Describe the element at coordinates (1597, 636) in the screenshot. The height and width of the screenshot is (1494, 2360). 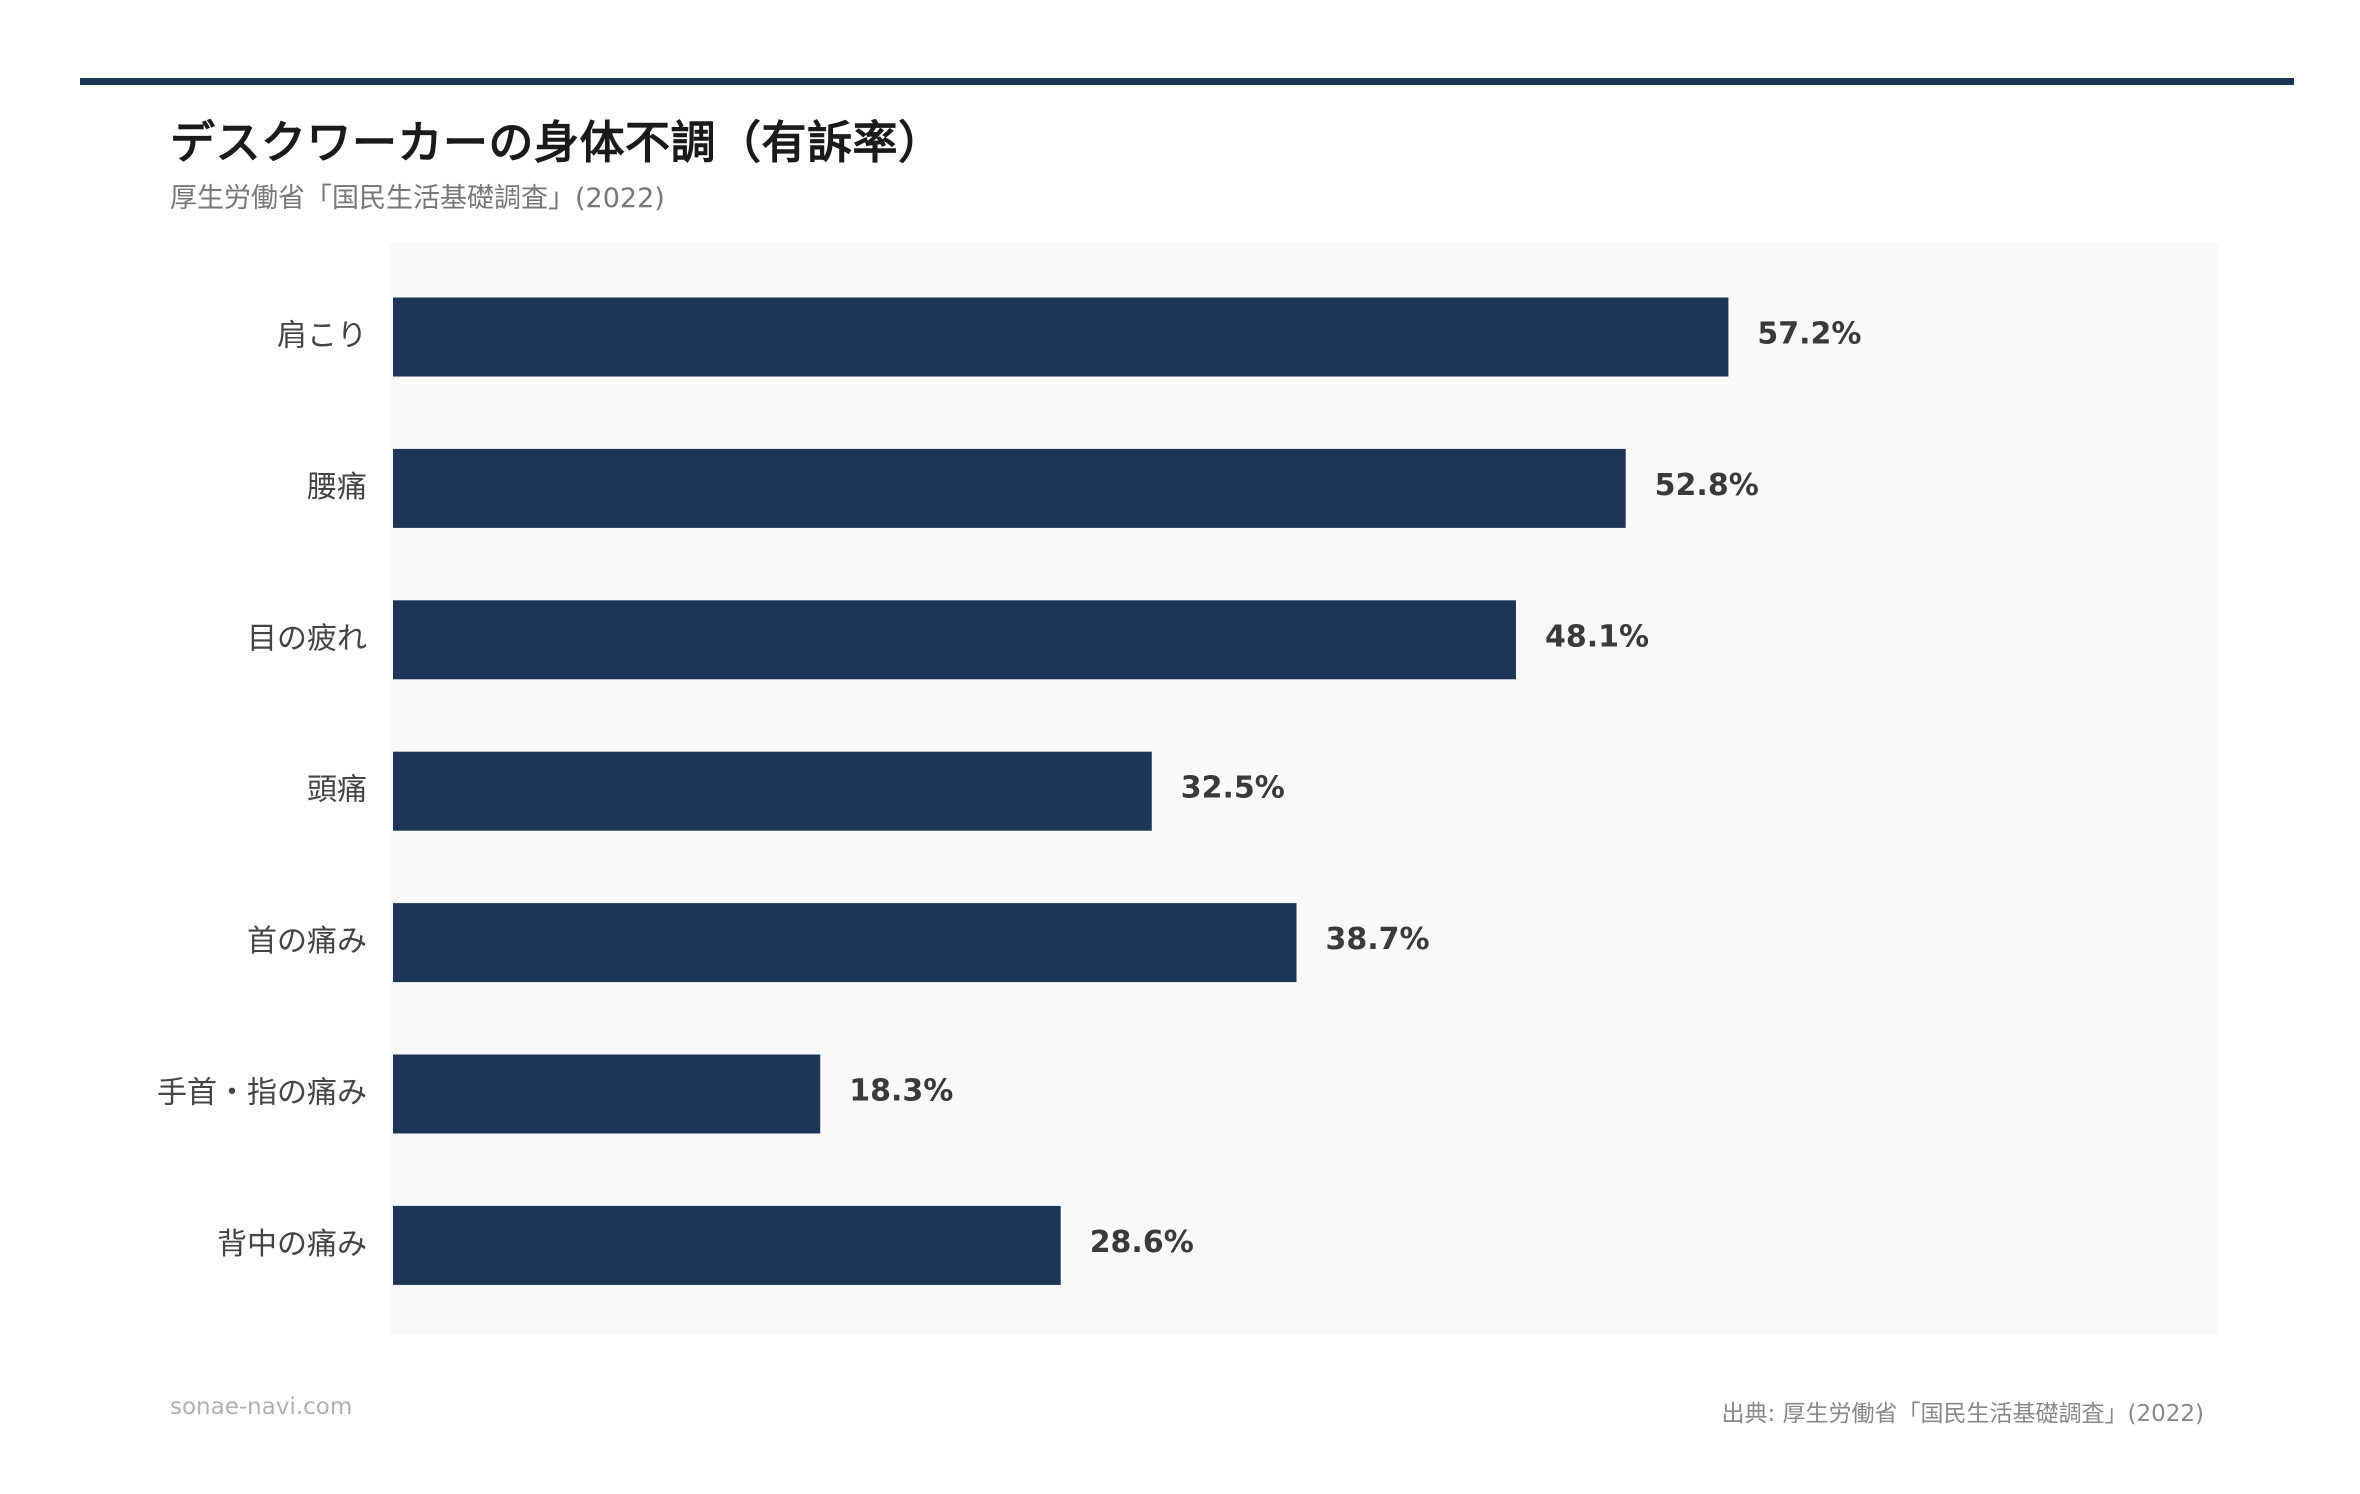
I see `value-label: 48.1%` at that location.